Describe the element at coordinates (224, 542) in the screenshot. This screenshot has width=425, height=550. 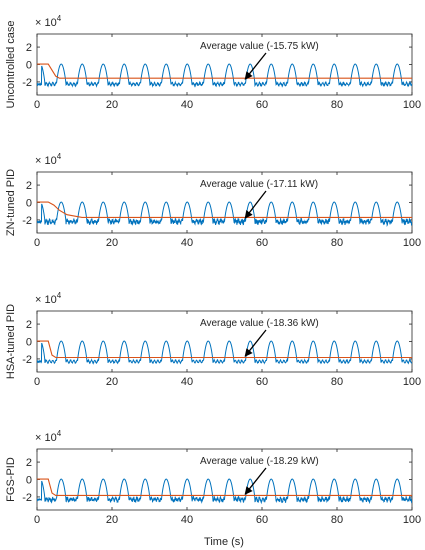
I see `x-axis-label: Time (s)` at that location.